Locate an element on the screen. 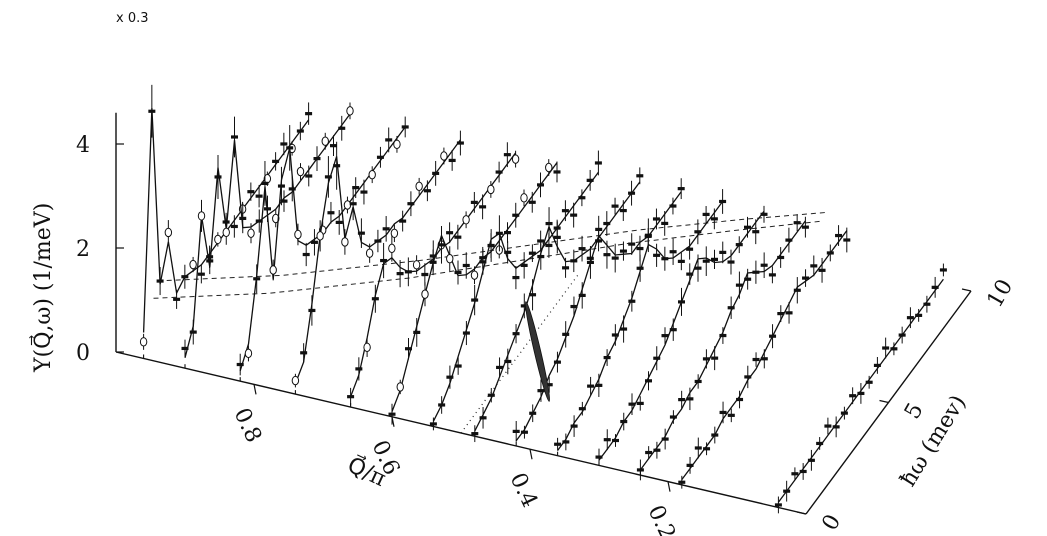 The image size is (1047, 536). q-tick-label-0: 0.8 is located at coordinates (247, 425).